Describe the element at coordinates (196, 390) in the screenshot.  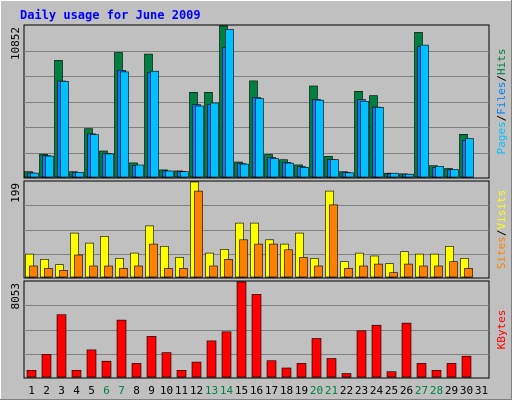
I see `x-tick-label-day-12: 12` at that location.